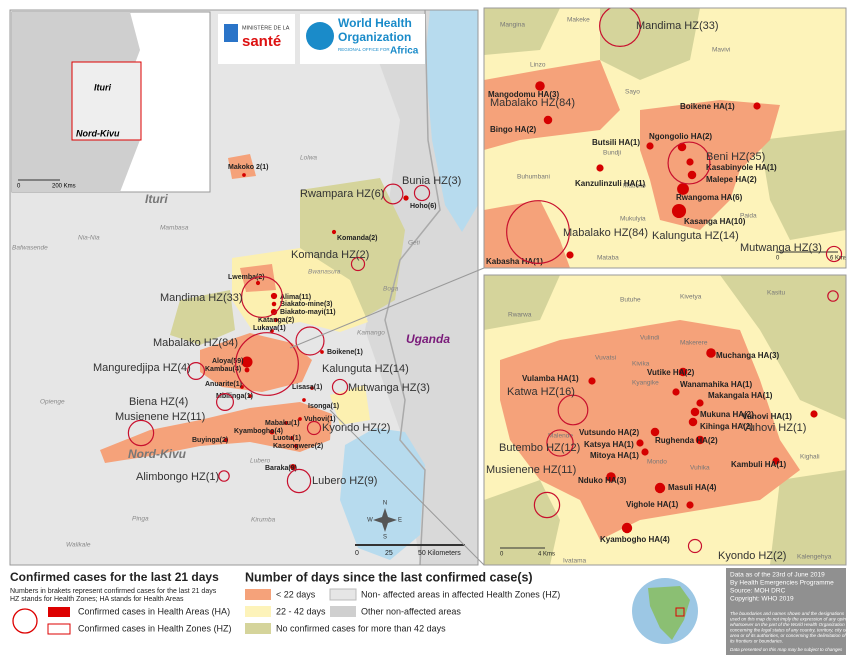  Describe the element at coordinates (786, 611) in the screenshot. I see `info-box` at that location.